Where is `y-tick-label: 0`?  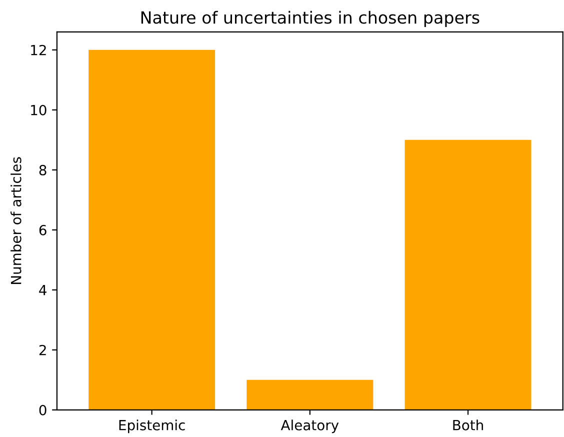 y-tick-label: 0 is located at coordinates (42, 410).